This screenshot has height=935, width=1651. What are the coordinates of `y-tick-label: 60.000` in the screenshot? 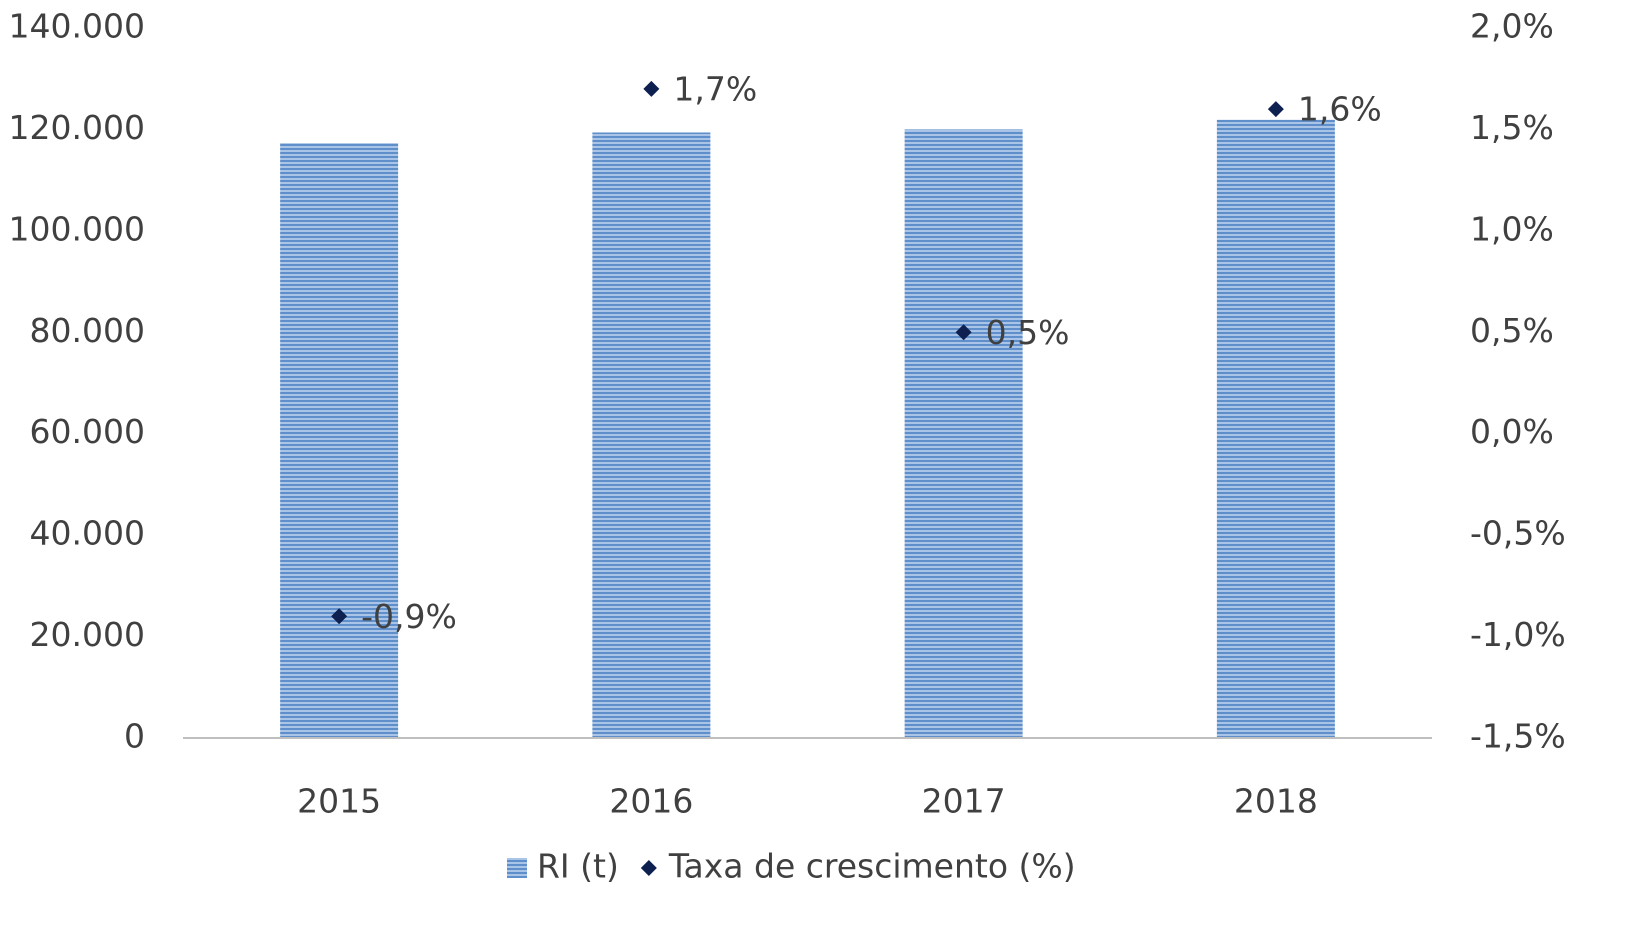 It's located at (87, 431).